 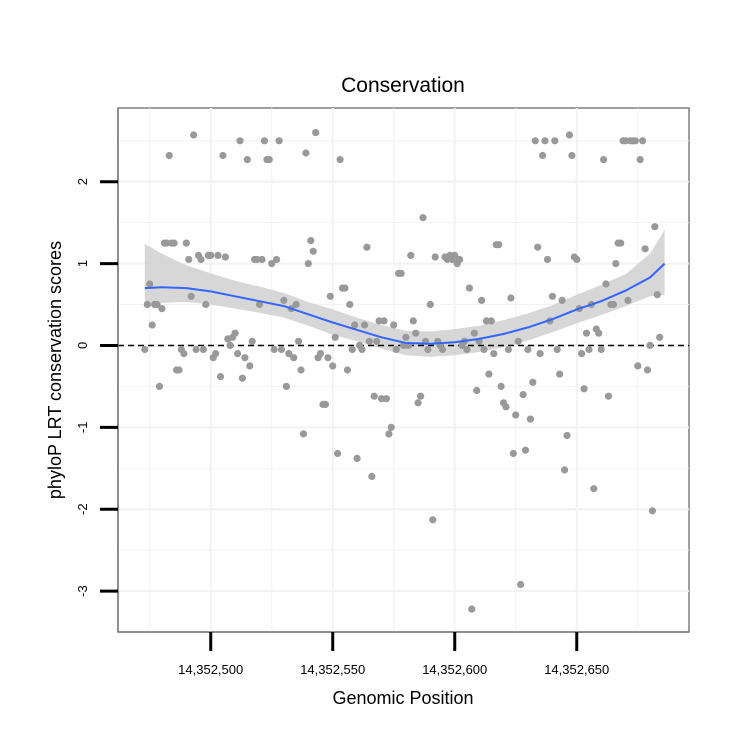 I want to click on y-tick-label: 2, so click(x=82, y=181).